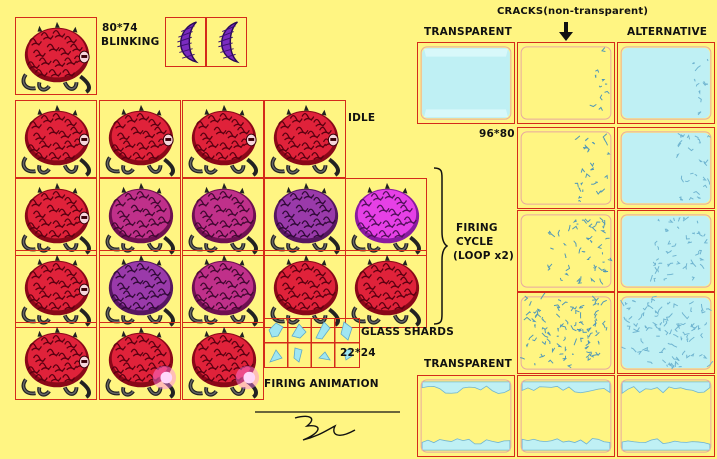  Describe the element at coordinates (358, 353) in the screenshot. I see `shards-size-label: 22*24` at that location.